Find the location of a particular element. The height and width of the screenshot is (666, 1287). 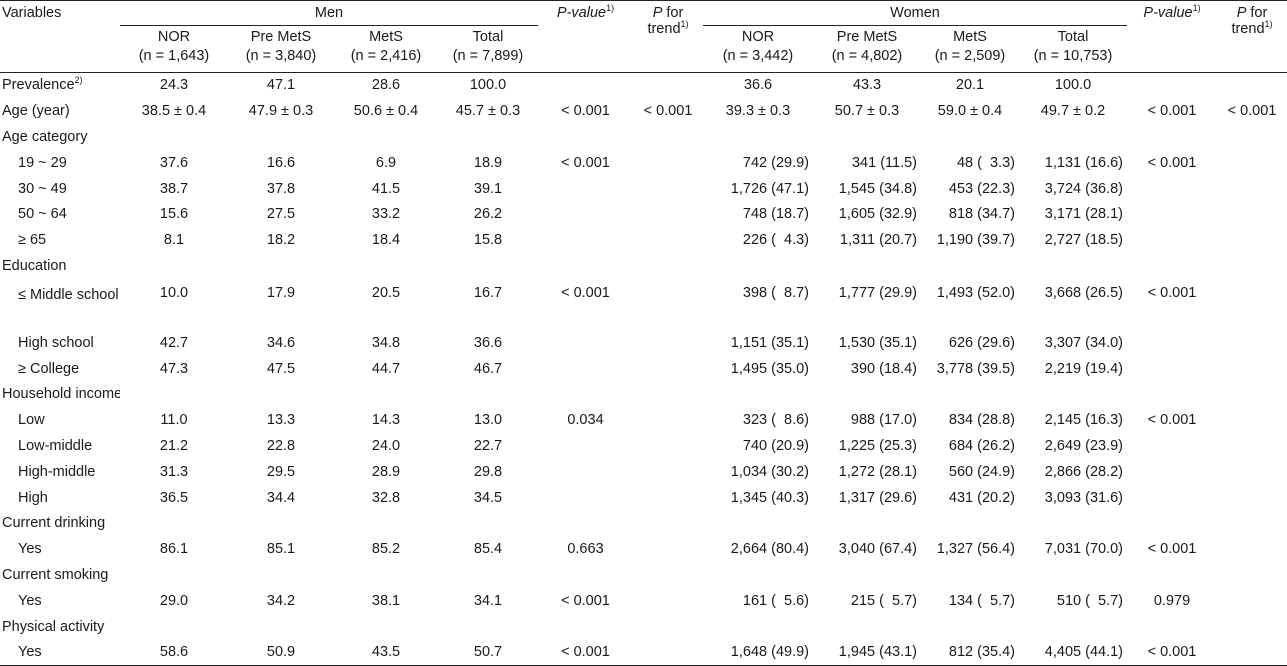

men-value-cell: 28.6 is located at coordinates (386, 85).